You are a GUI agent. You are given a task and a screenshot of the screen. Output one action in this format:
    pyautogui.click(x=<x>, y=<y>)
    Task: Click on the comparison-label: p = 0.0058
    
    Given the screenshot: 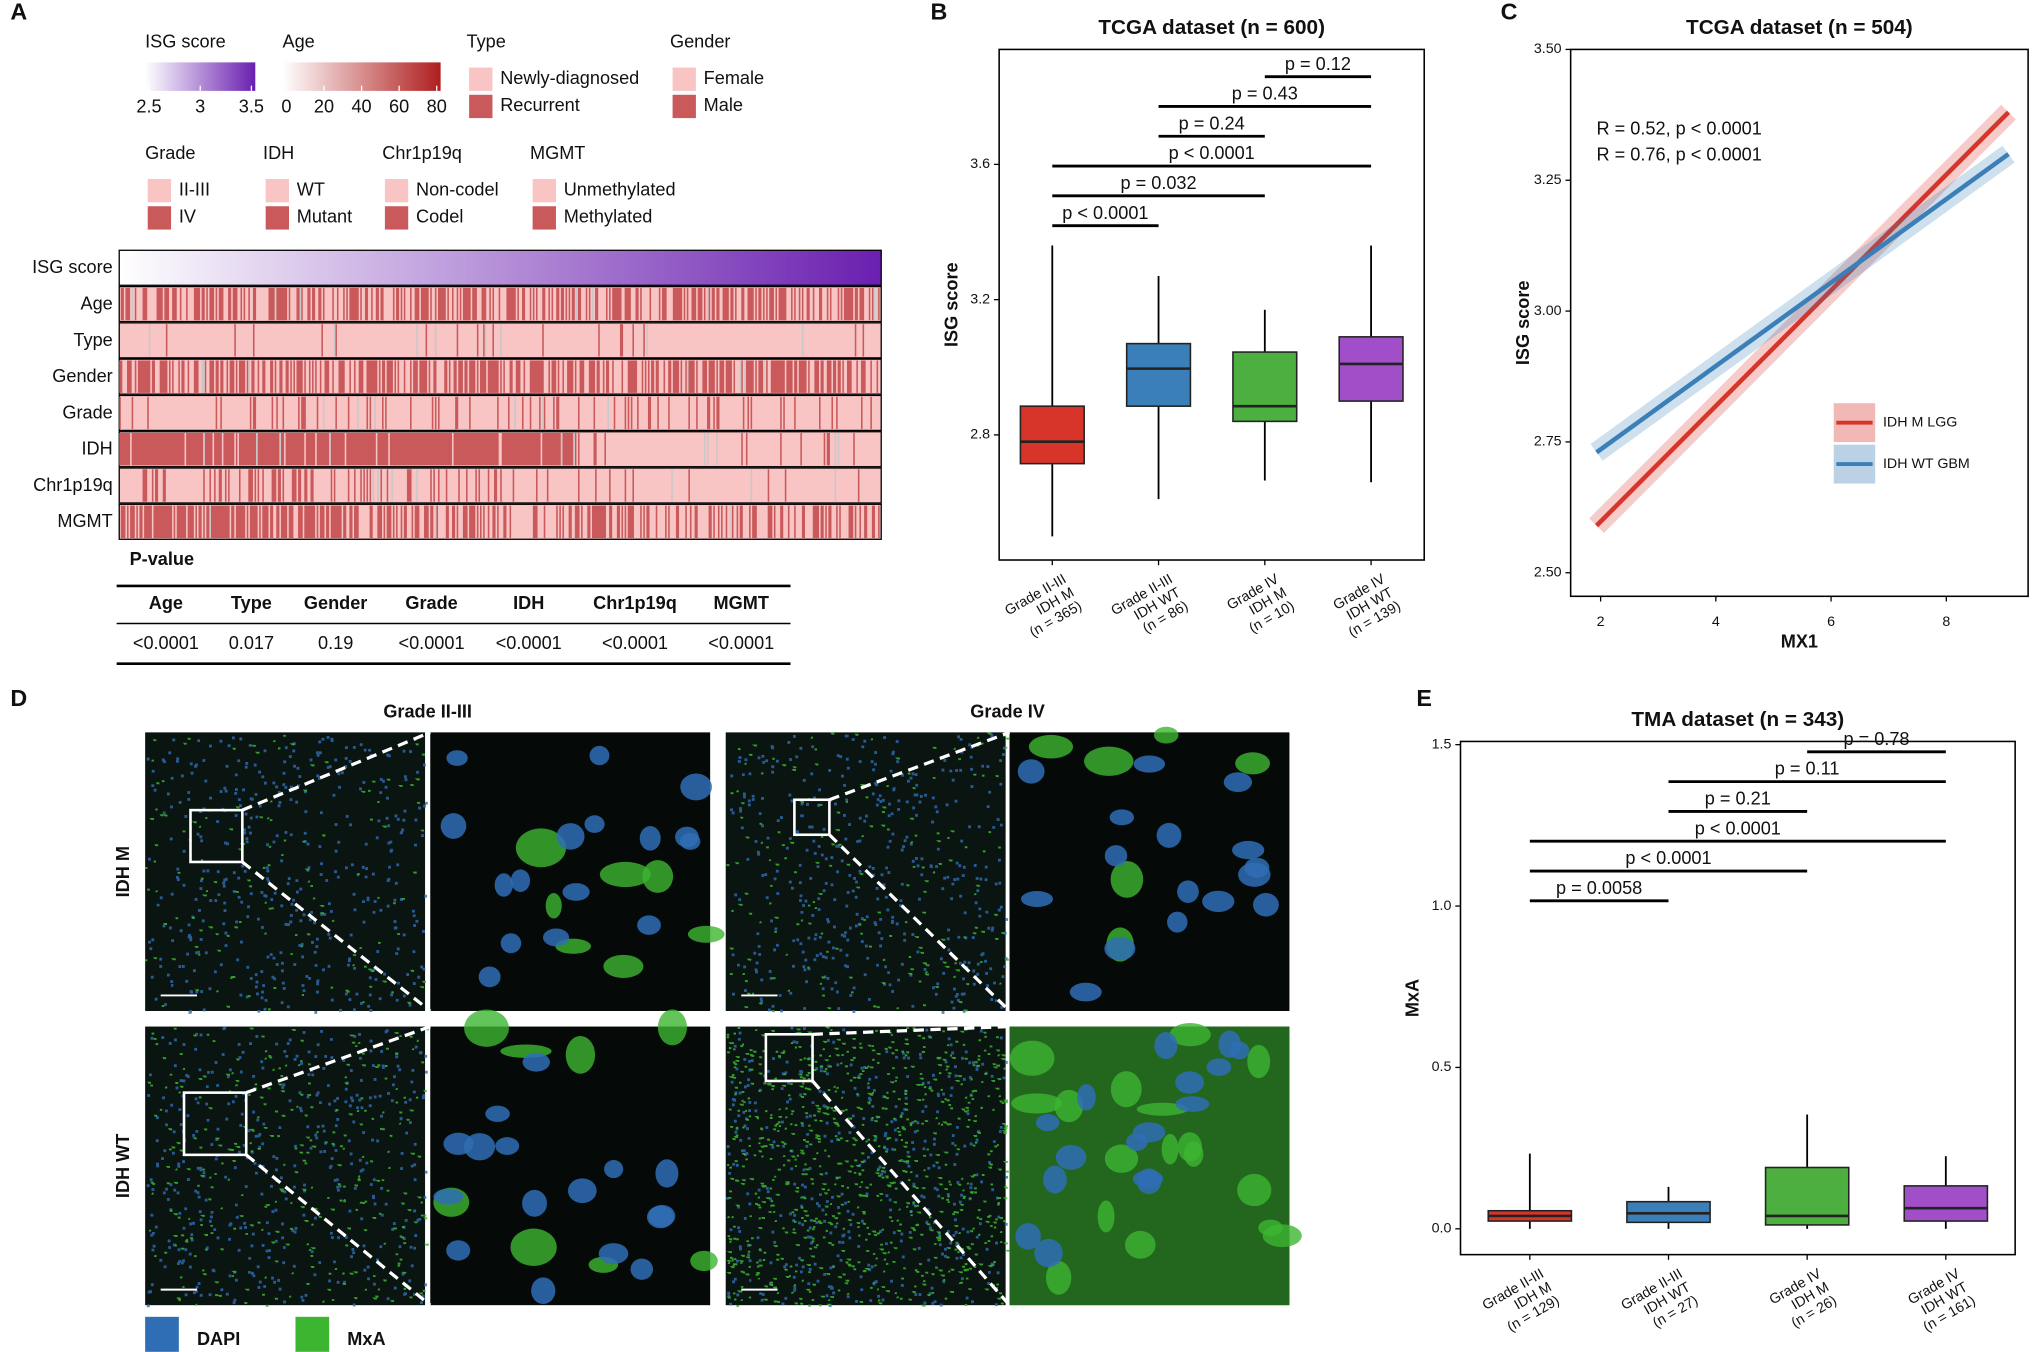 What is the action you would take?
    pyautogui.click(x=1599, y=888)
    